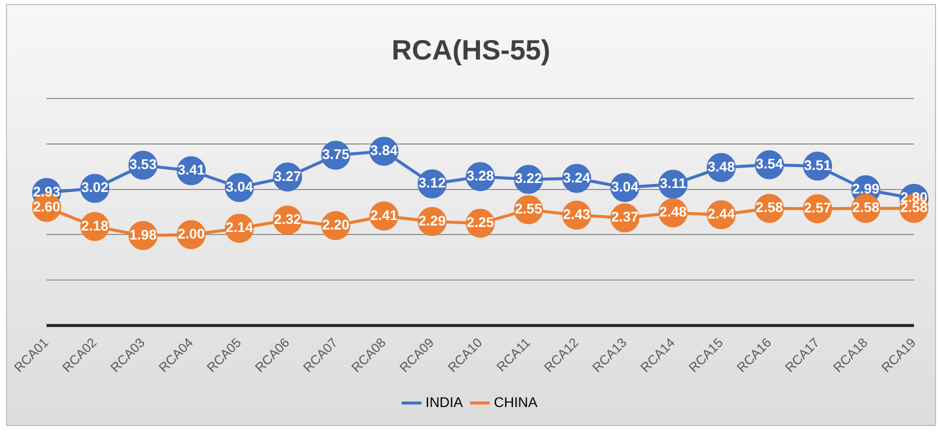 The width and height of the screenshot is (941, 432). What do you see at coordinates (95, 187) in the screenshot?
I see `data-label: 3.02` at bounding box center [95, 187].